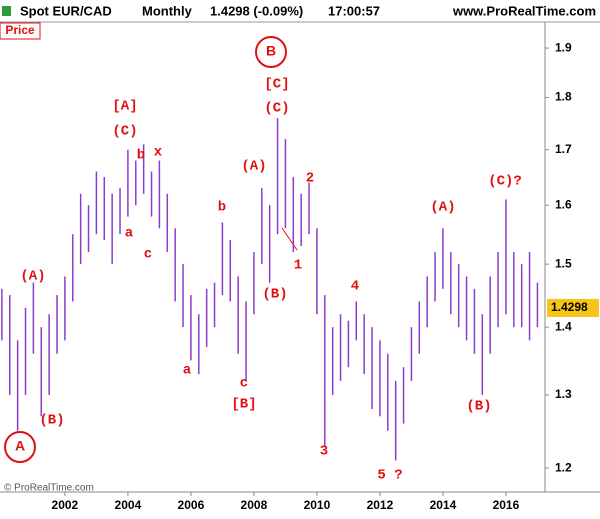 This screenshot has width=600, height=519. What do you see at coordinates (355, 287) in the screenshot?
I see `wave-label: 4` at bounding box center [355, 287].